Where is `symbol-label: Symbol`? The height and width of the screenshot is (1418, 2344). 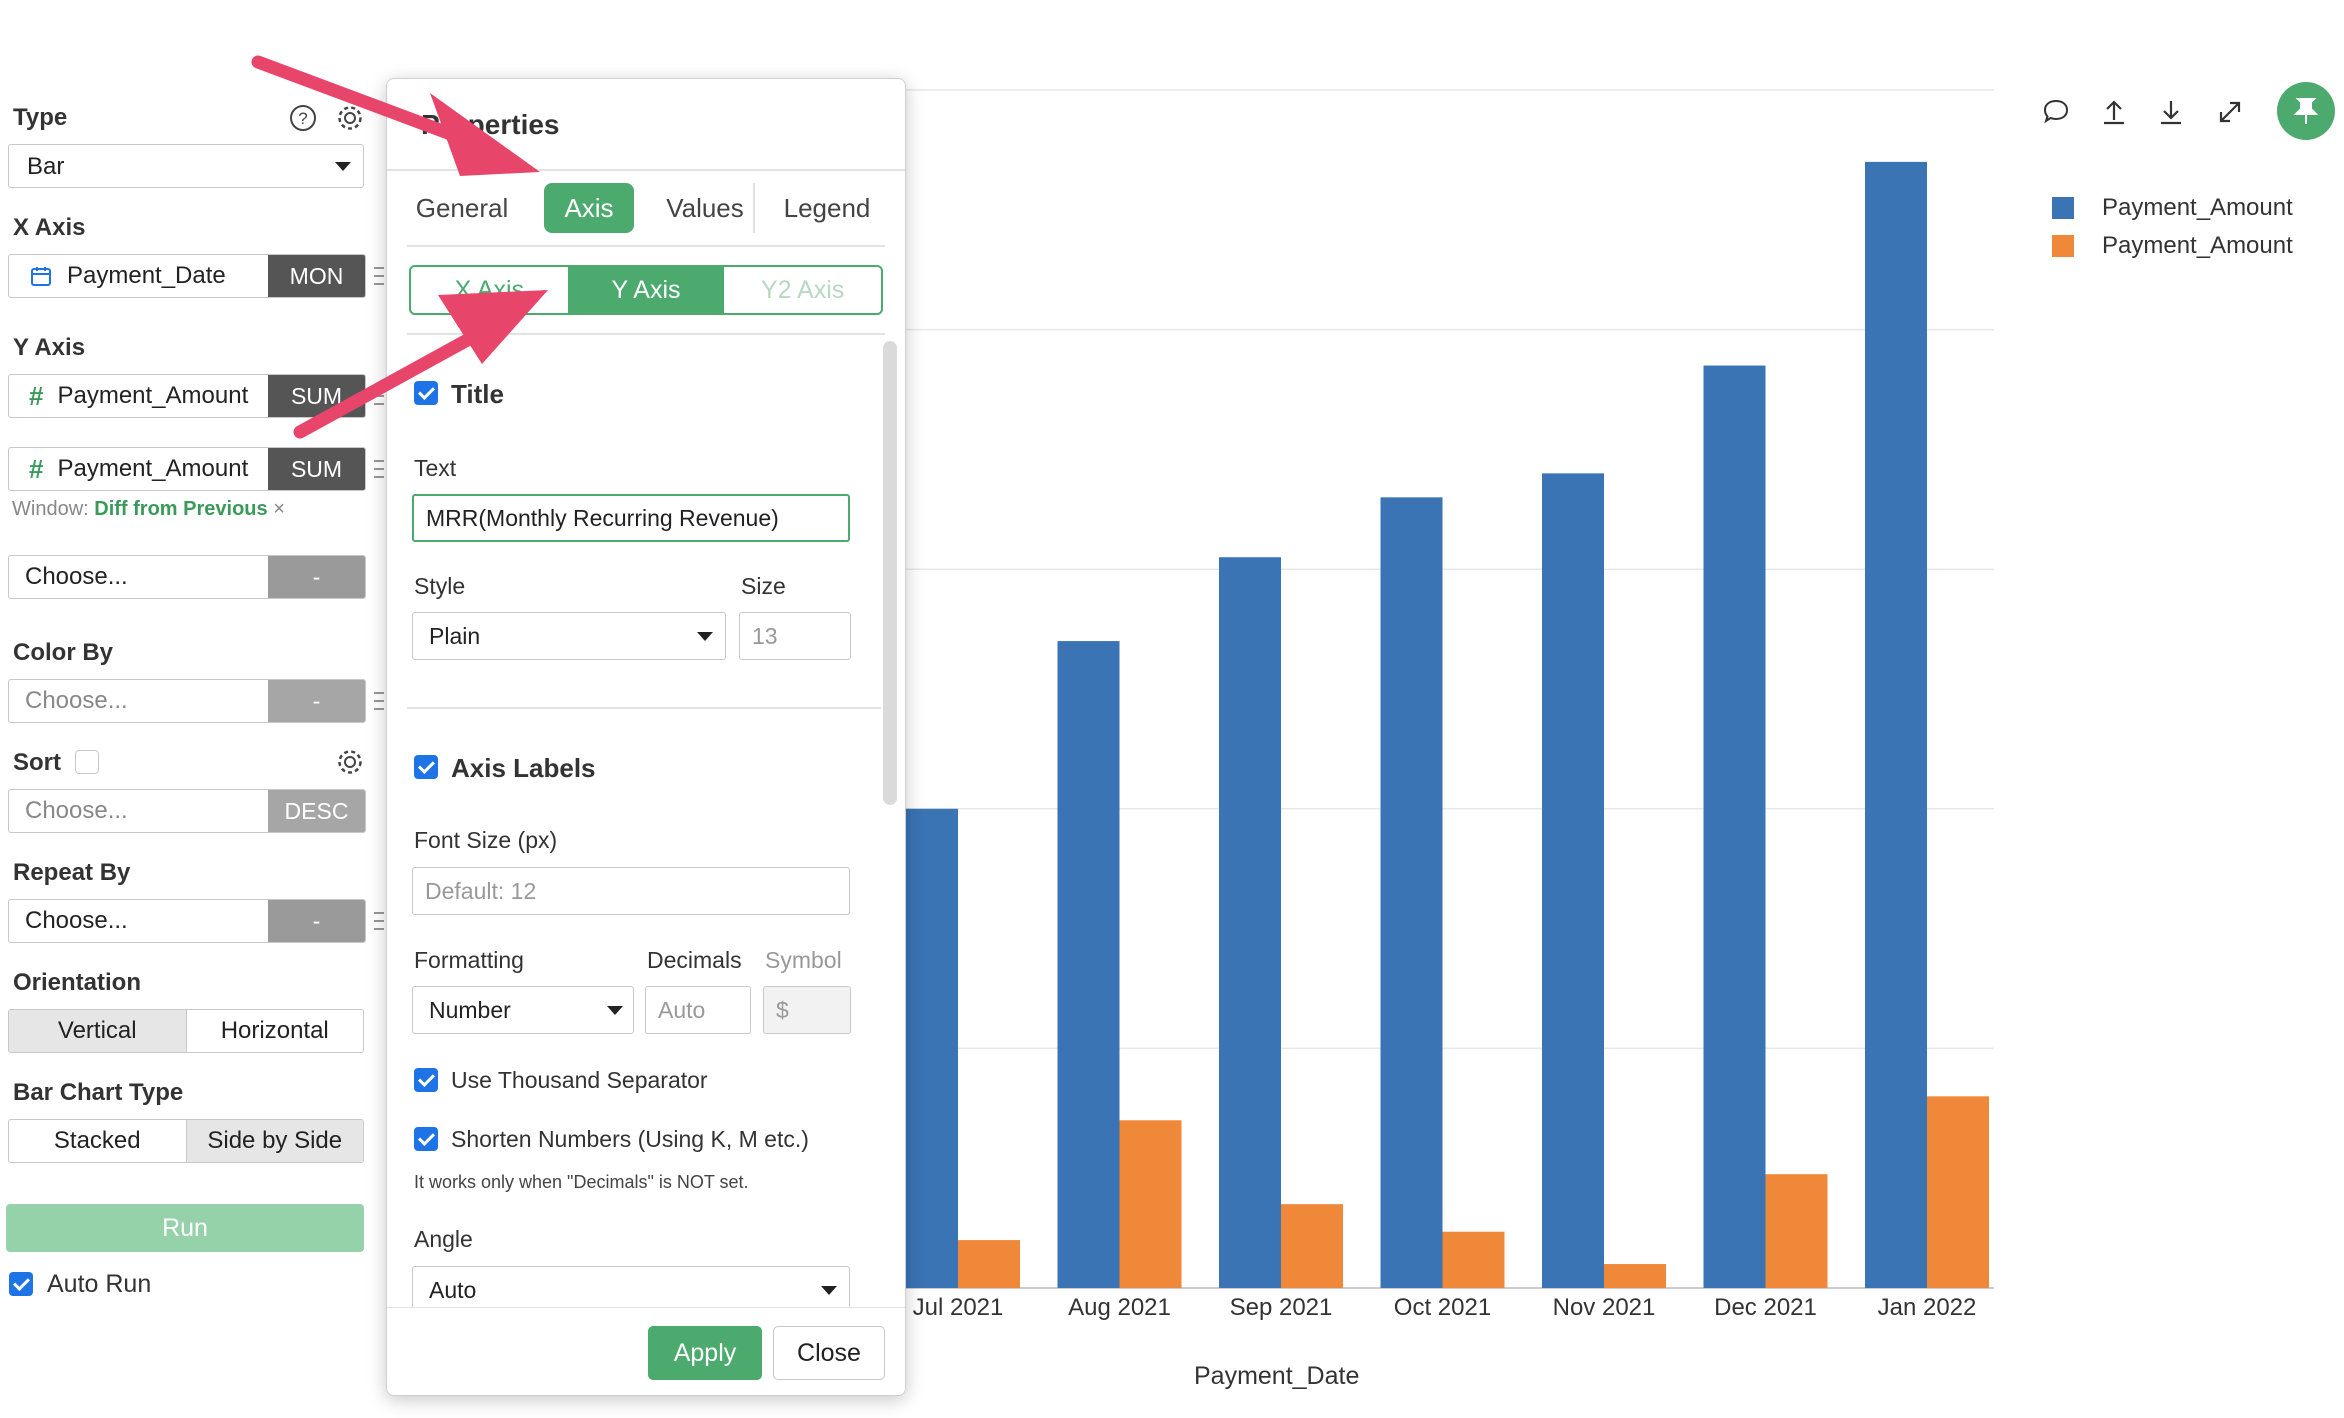
symbol-label: Symbol is located at coordinates (803, 960).